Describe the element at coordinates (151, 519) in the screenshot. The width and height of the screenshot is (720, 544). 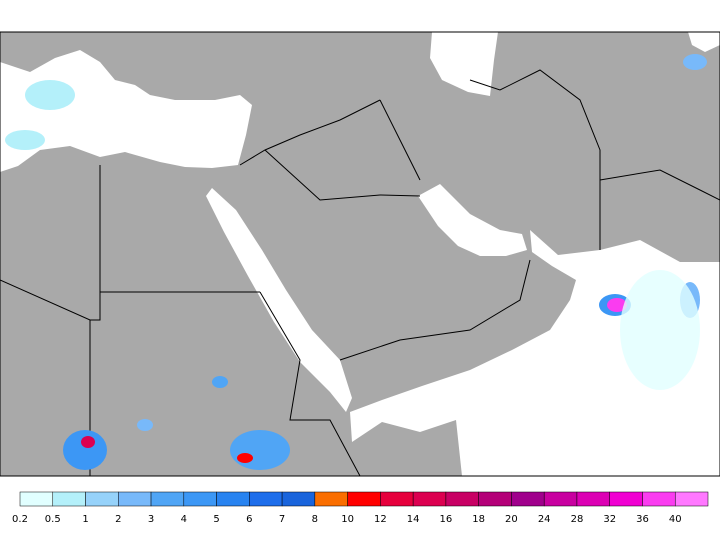
I see `legend-label: 3` at that location.